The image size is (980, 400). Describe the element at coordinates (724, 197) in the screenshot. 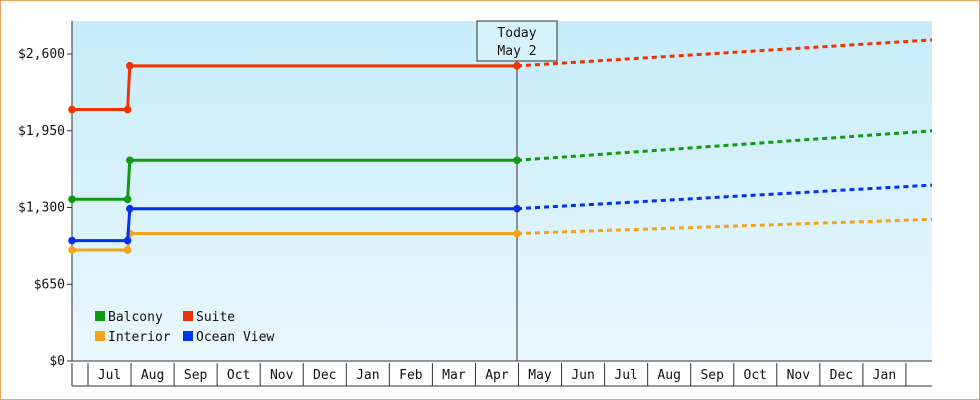

I see `series-forecast-ocean-view` at that location.